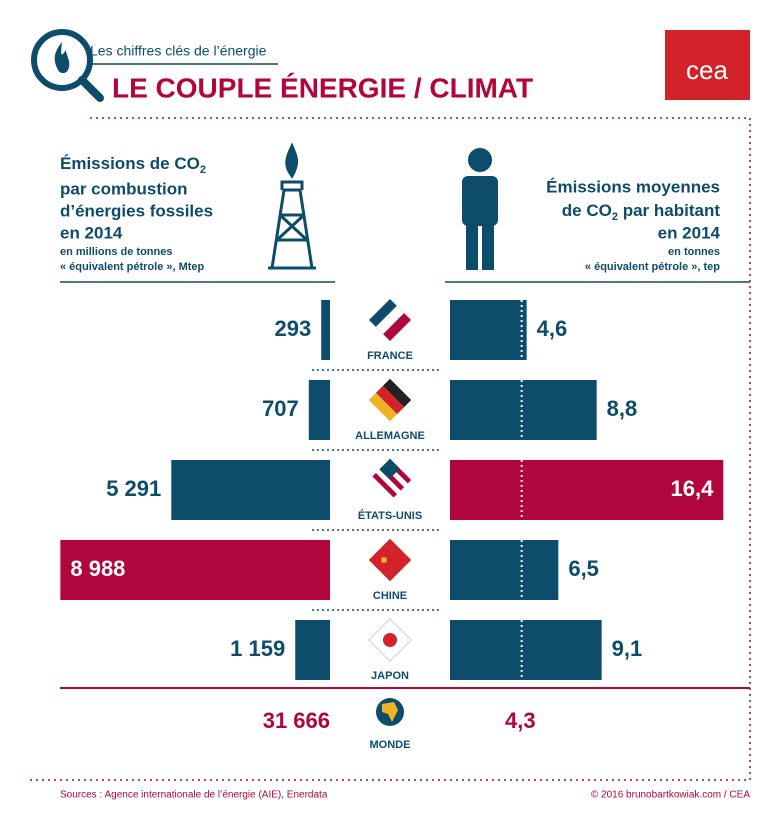  What do you see at coordinates (622, 408) in the screenshot?
I see `value-label: 8,8` at bounding box center [622, 408].